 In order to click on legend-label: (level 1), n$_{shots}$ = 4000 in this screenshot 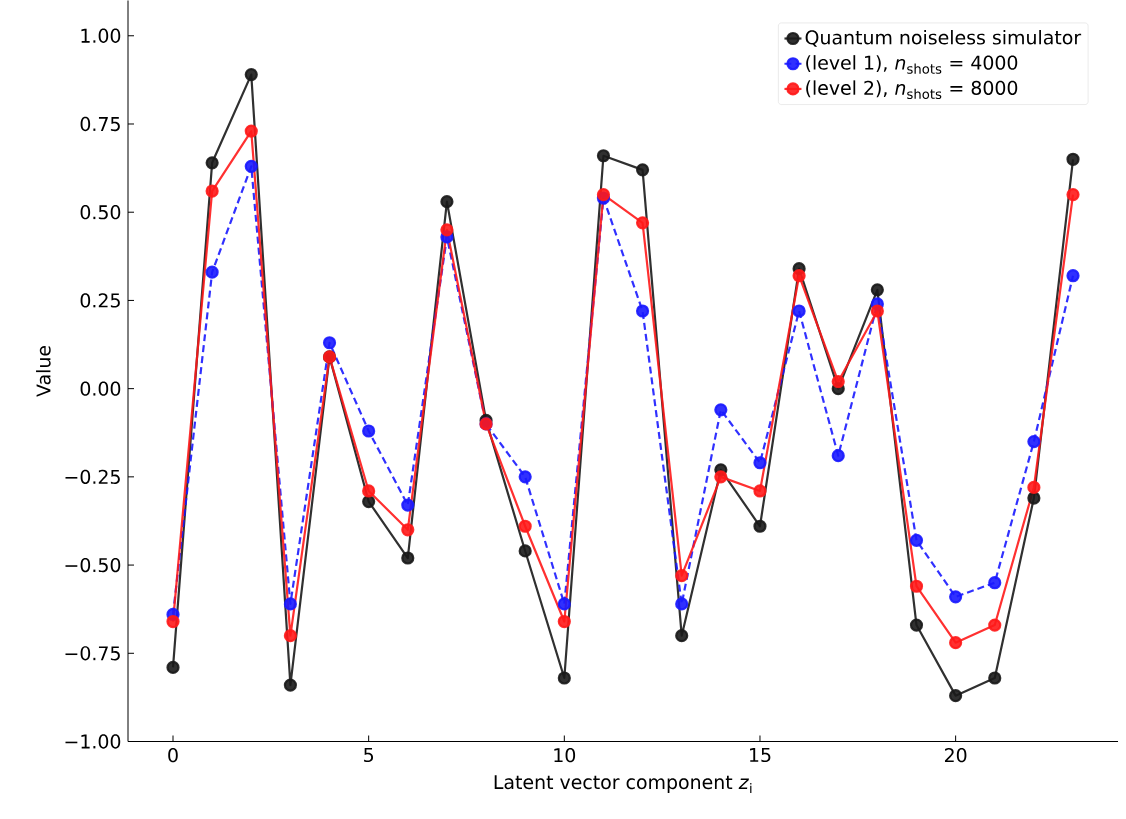, I will do `click(912, 65)`.